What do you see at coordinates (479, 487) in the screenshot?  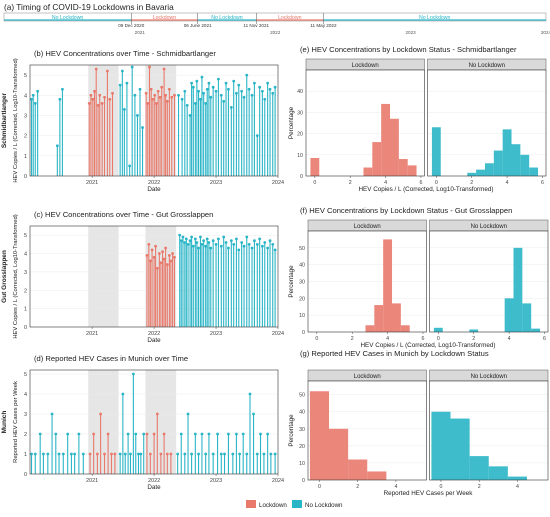 I see `x-tick-label: 2` at bounding box center [479, 487].